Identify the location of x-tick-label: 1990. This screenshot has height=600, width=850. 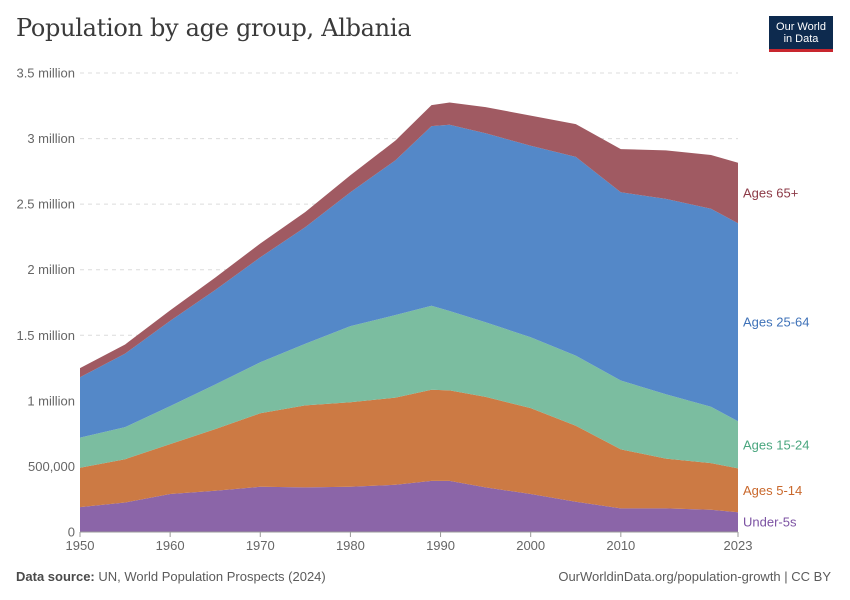
(440, 545).